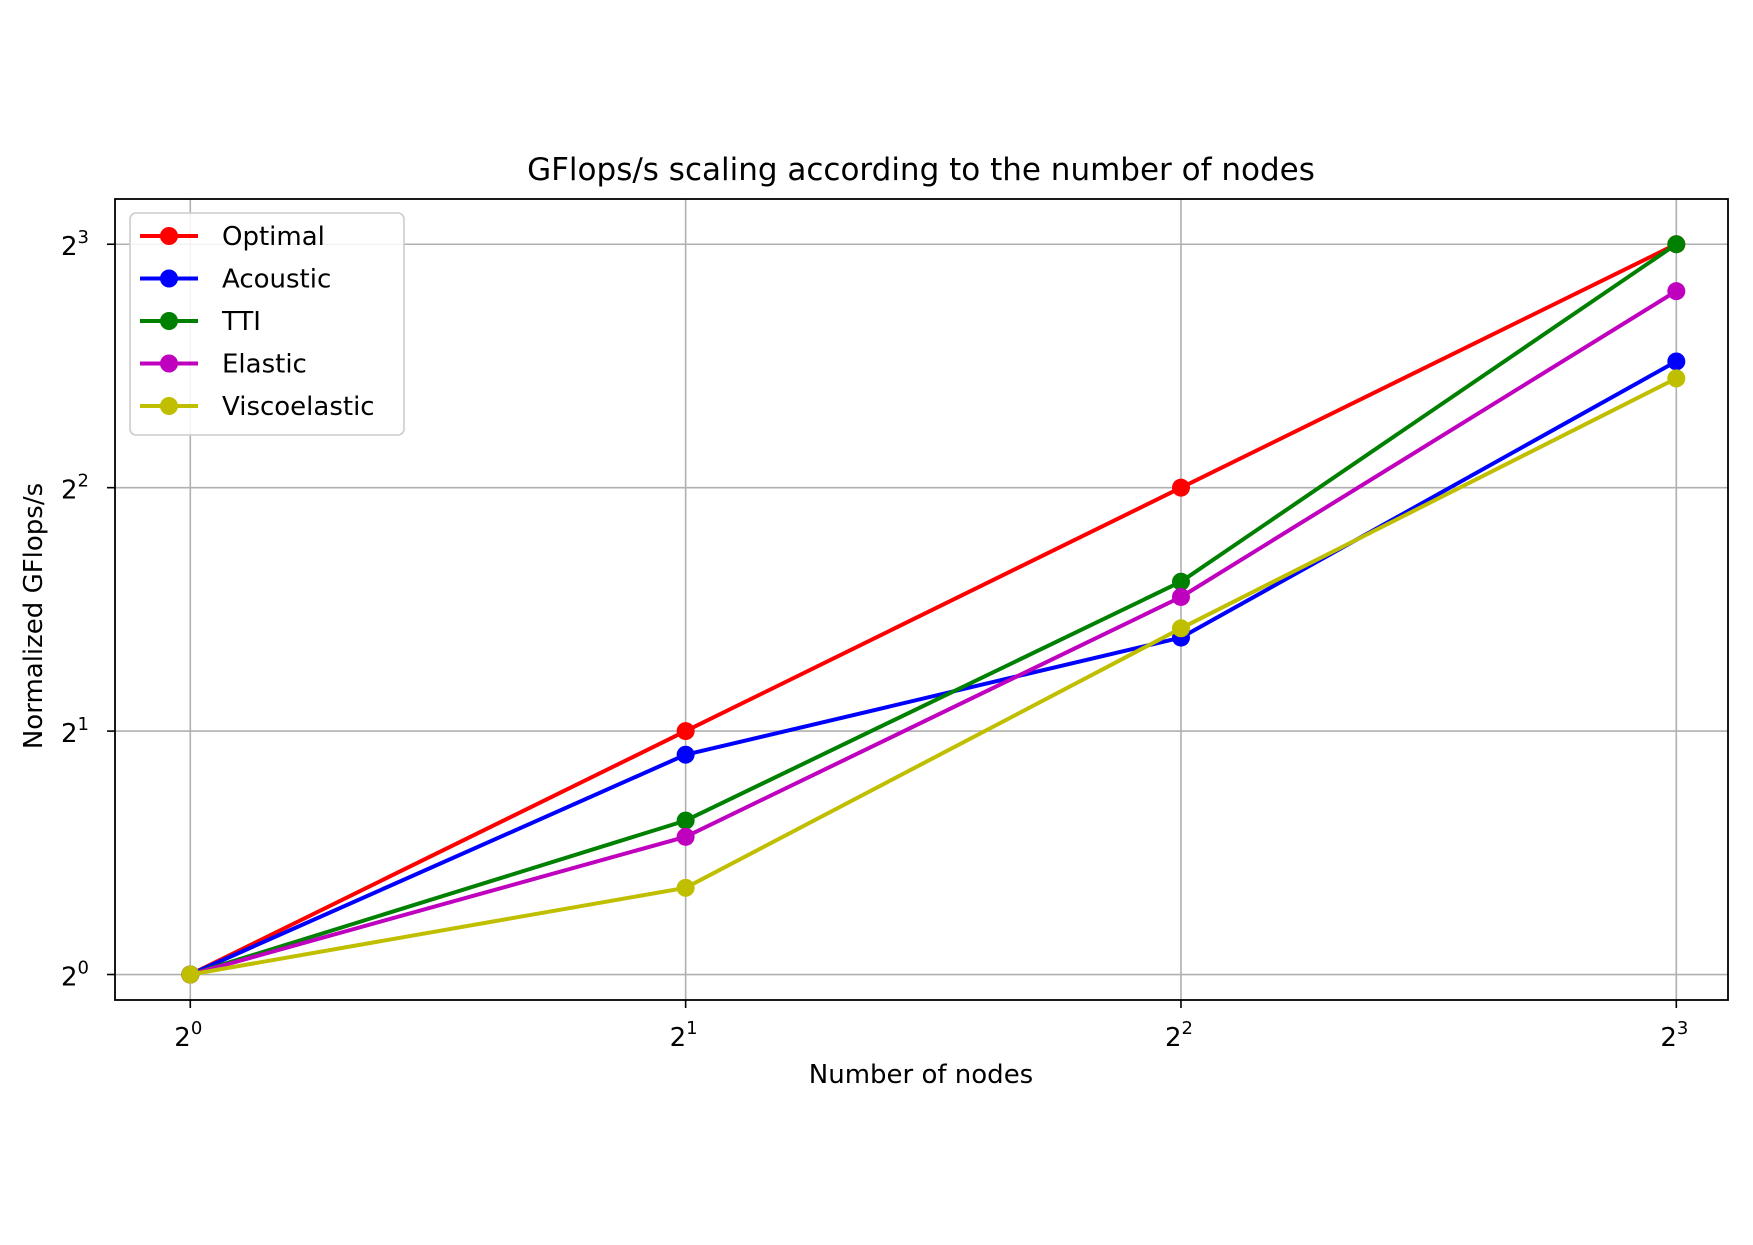  What do you see at coordinates (264, 365) in the screenshot?
I see `legend-label: Elastic` at bounding box center [264, 365].